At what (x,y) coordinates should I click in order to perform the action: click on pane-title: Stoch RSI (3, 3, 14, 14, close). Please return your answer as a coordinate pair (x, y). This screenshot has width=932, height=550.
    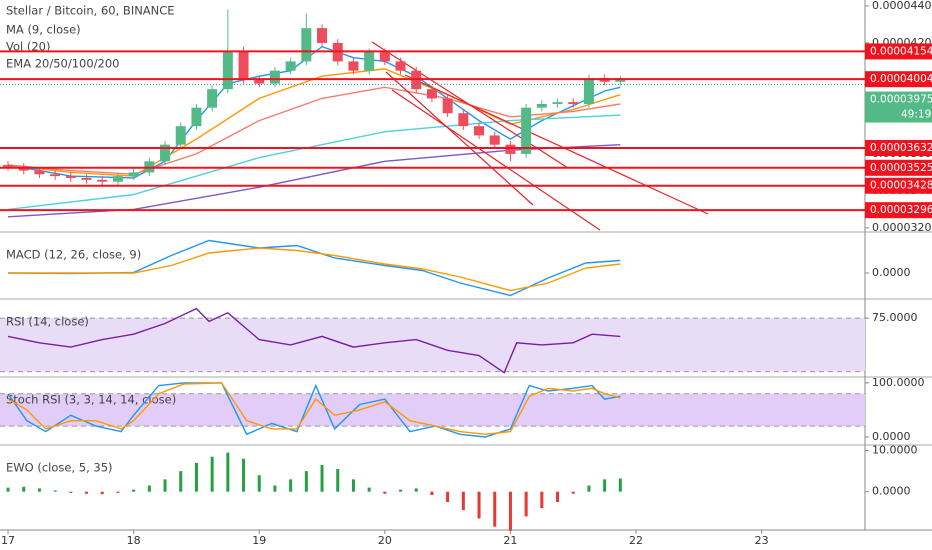
    Looking at the image, I should click on (91, 400).